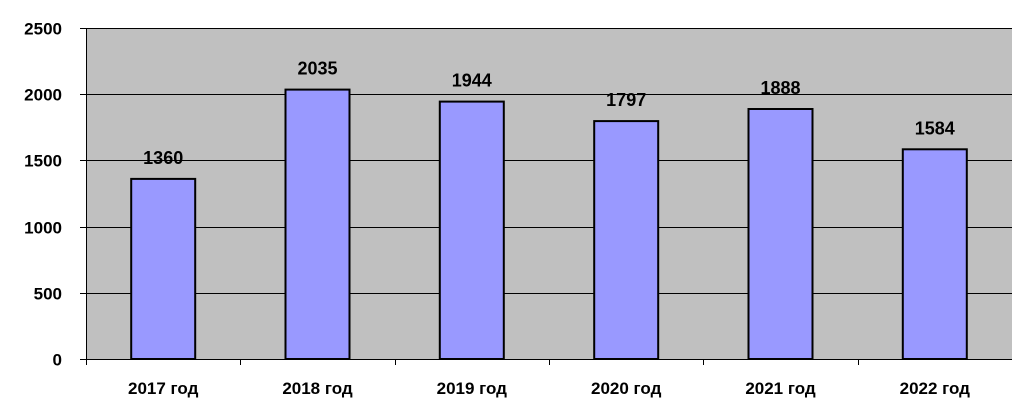 The width and height of the screenshot is (1016, 403). Describe the element at coordinates (163, 268) in the screenshot. I see `bar-2017-год` at that location.